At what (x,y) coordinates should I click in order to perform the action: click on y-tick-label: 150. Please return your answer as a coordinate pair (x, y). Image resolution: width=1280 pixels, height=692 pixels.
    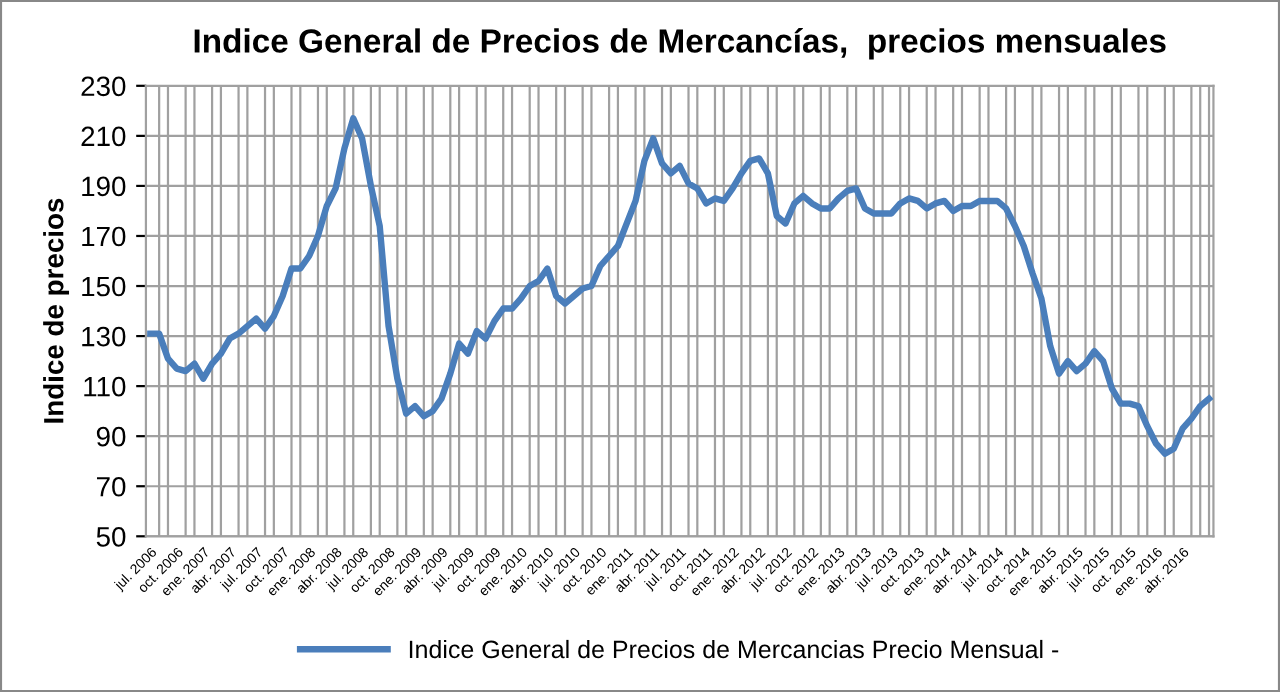
    Looking at the image, I should click on (104, 286).